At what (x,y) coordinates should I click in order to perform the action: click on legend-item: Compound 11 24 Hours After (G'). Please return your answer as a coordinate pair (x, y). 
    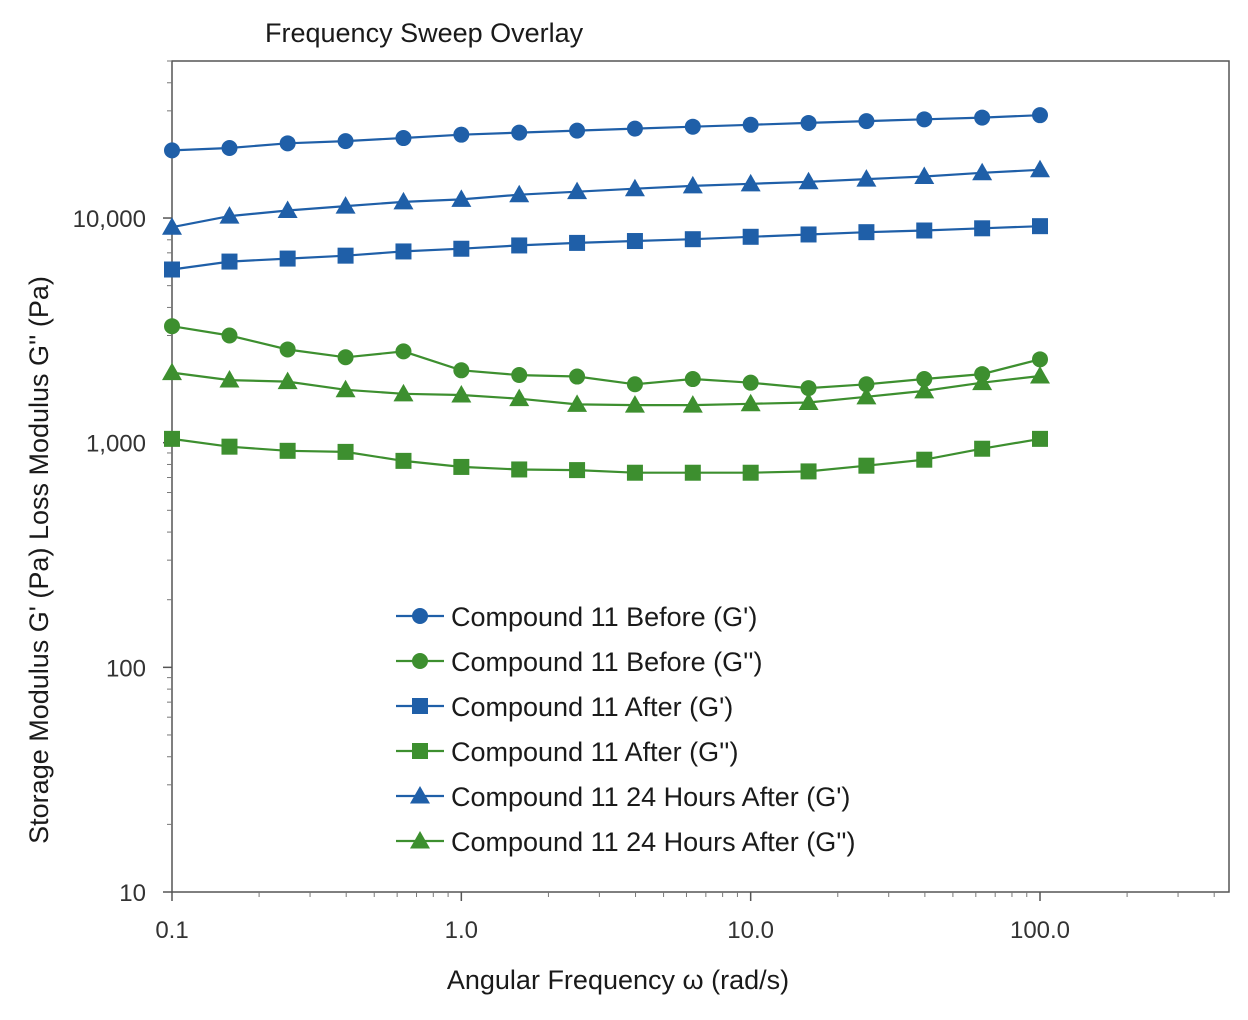
    Looking at the image, I should click on (623, 797).